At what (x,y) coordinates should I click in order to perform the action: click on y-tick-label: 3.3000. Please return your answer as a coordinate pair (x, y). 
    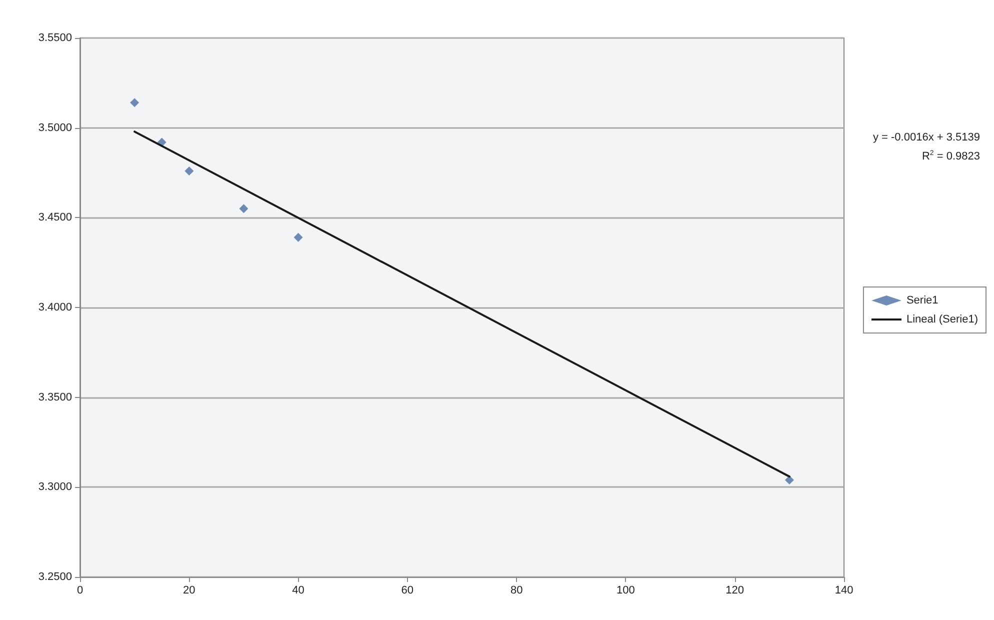
    Looking at the image, I should click on (55, 487).